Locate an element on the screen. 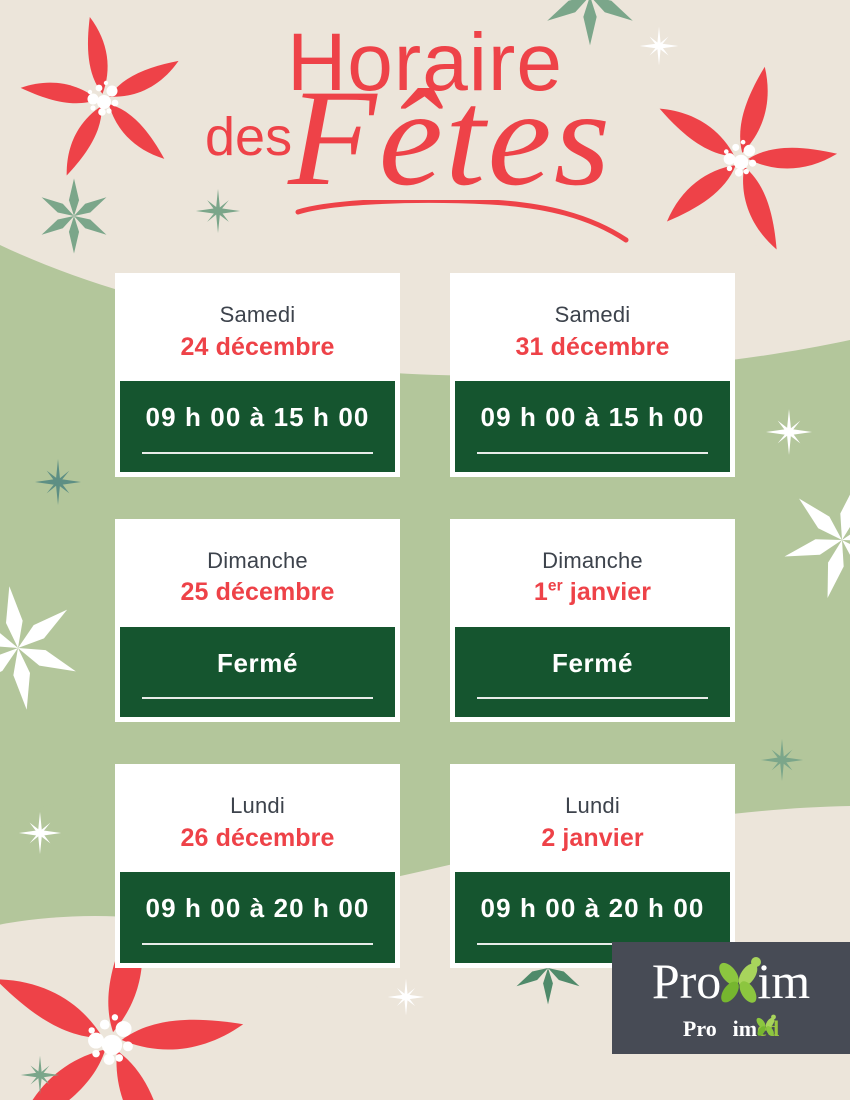  card-date-label: 26 décembre is located at coordinates (257, 837).